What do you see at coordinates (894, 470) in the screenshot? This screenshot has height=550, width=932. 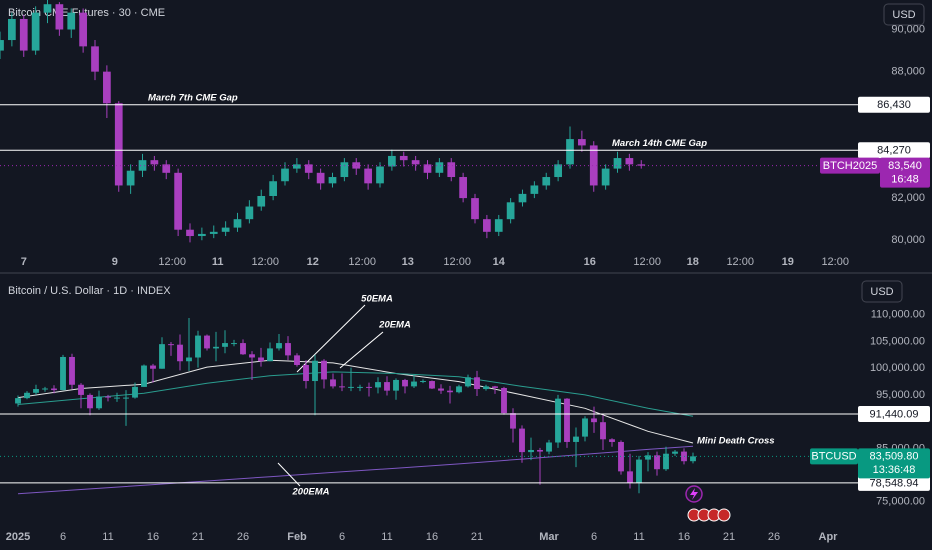 I see `countdown-label: 13:36:48` at bounding box center [894, 470].